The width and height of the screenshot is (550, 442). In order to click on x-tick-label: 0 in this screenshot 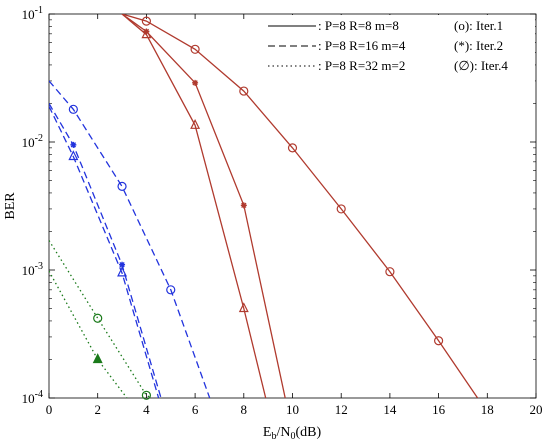, I will do `click(49, 409)`.